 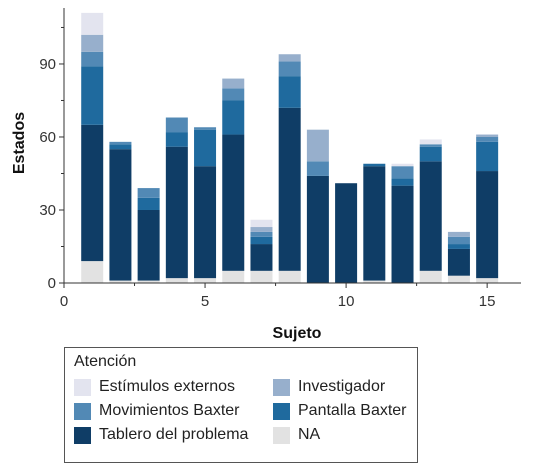 What do you see at coordinates (157, 411) in the screenshot?
I see `legend-item: Movimientos Baxter` at bounding box center [157, 411].